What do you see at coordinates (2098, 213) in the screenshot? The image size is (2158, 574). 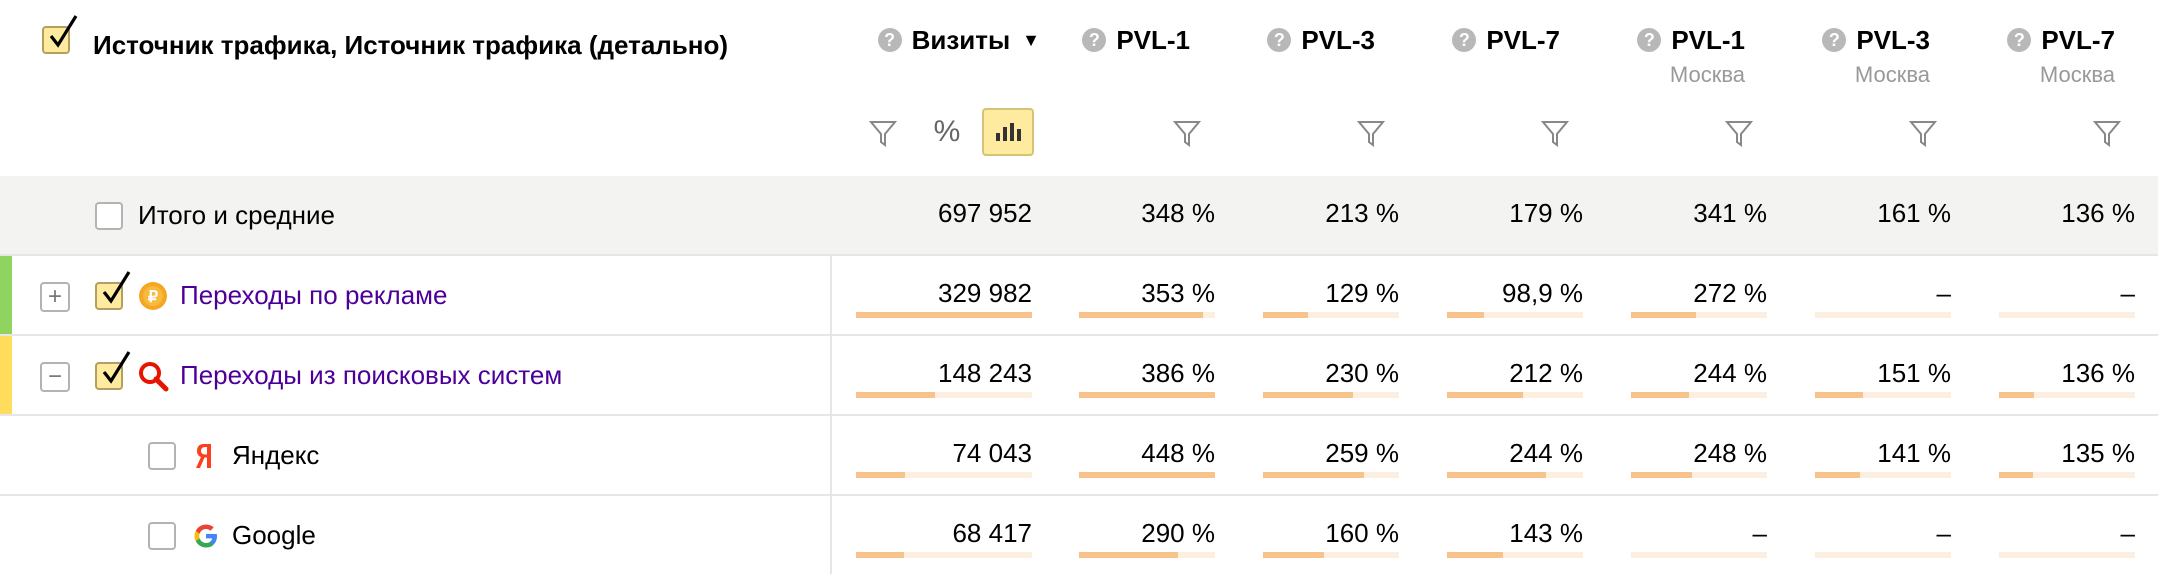 I see `total-cell: 136 %` at bounding box center [2098, 213].